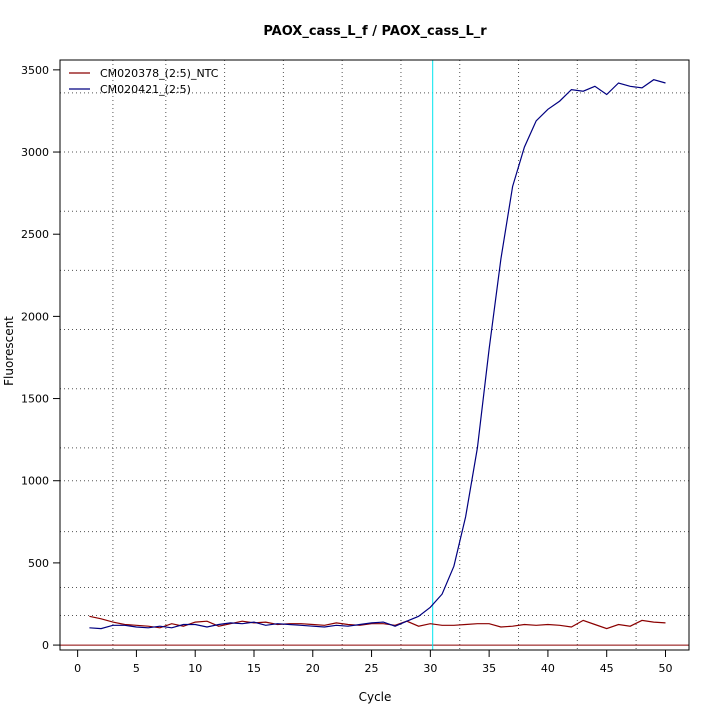 This screenshot has width=720, height=725. I want to click on y-tick-label: 2500, so click(35, 234).